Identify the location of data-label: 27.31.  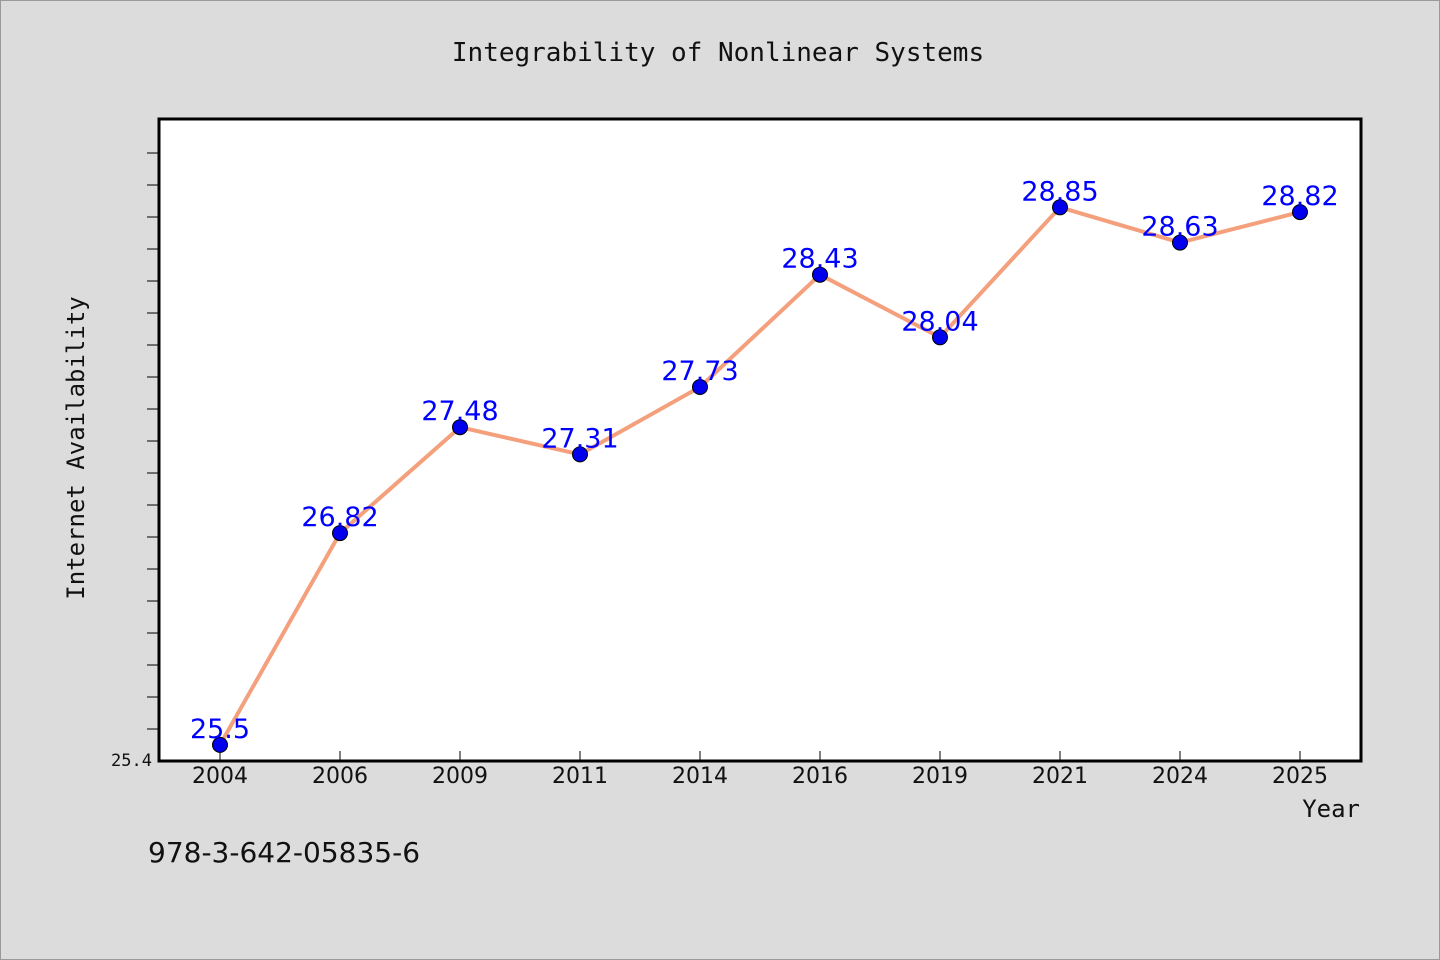
(579, 438).